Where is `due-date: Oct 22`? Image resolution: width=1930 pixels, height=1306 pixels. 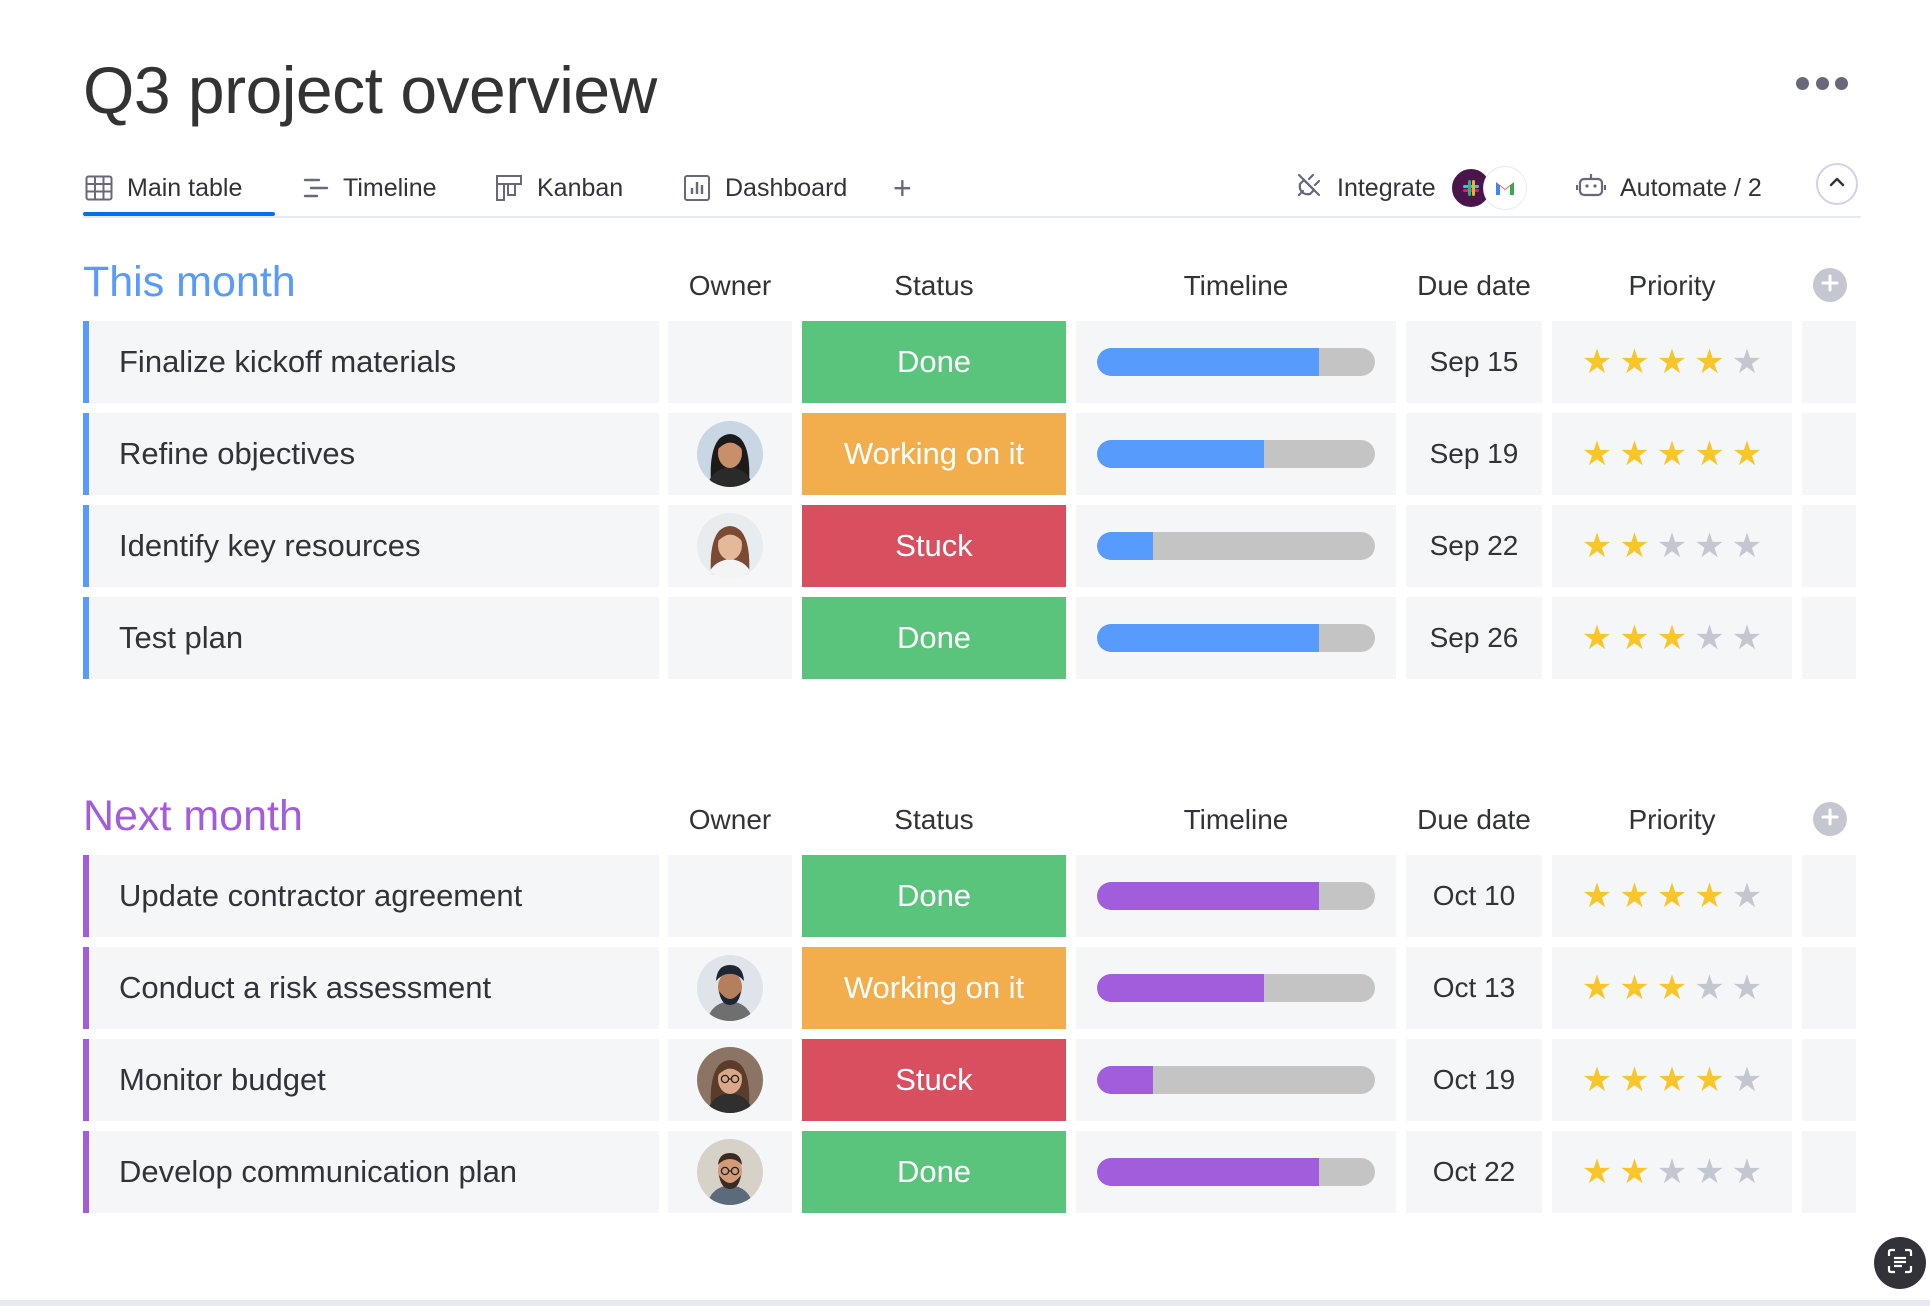
due-date: Oct 22 is located at coordinates (1474, 1172).